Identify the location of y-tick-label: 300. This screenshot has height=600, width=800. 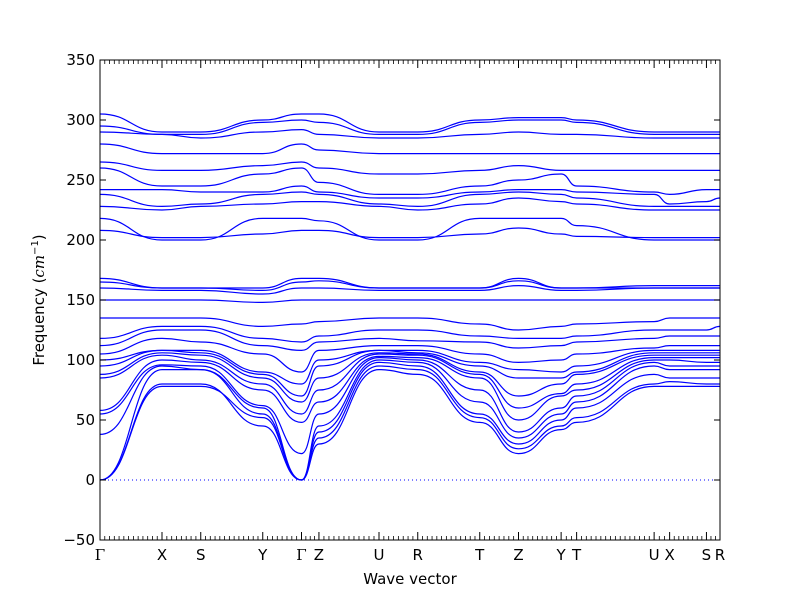
(80, 120).